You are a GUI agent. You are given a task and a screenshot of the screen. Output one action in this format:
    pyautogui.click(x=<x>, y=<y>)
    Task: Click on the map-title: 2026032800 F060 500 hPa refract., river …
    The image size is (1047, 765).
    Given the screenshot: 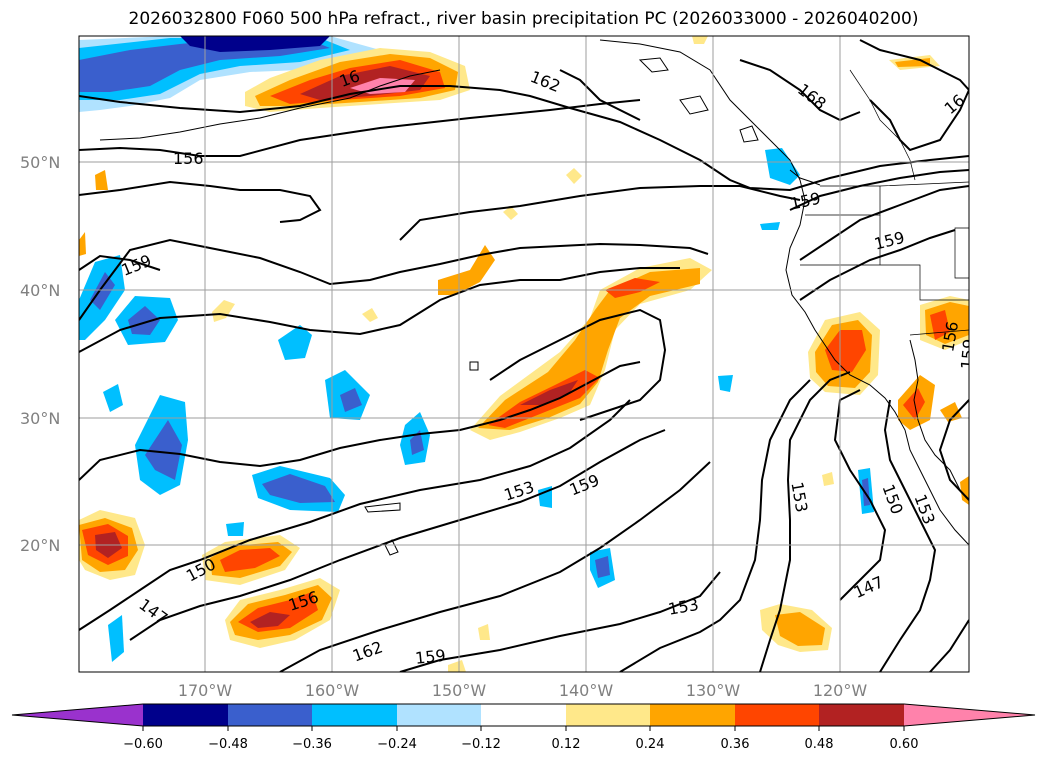 What is the action you would take?
    pyautogui.click(x=523, y=19)
    